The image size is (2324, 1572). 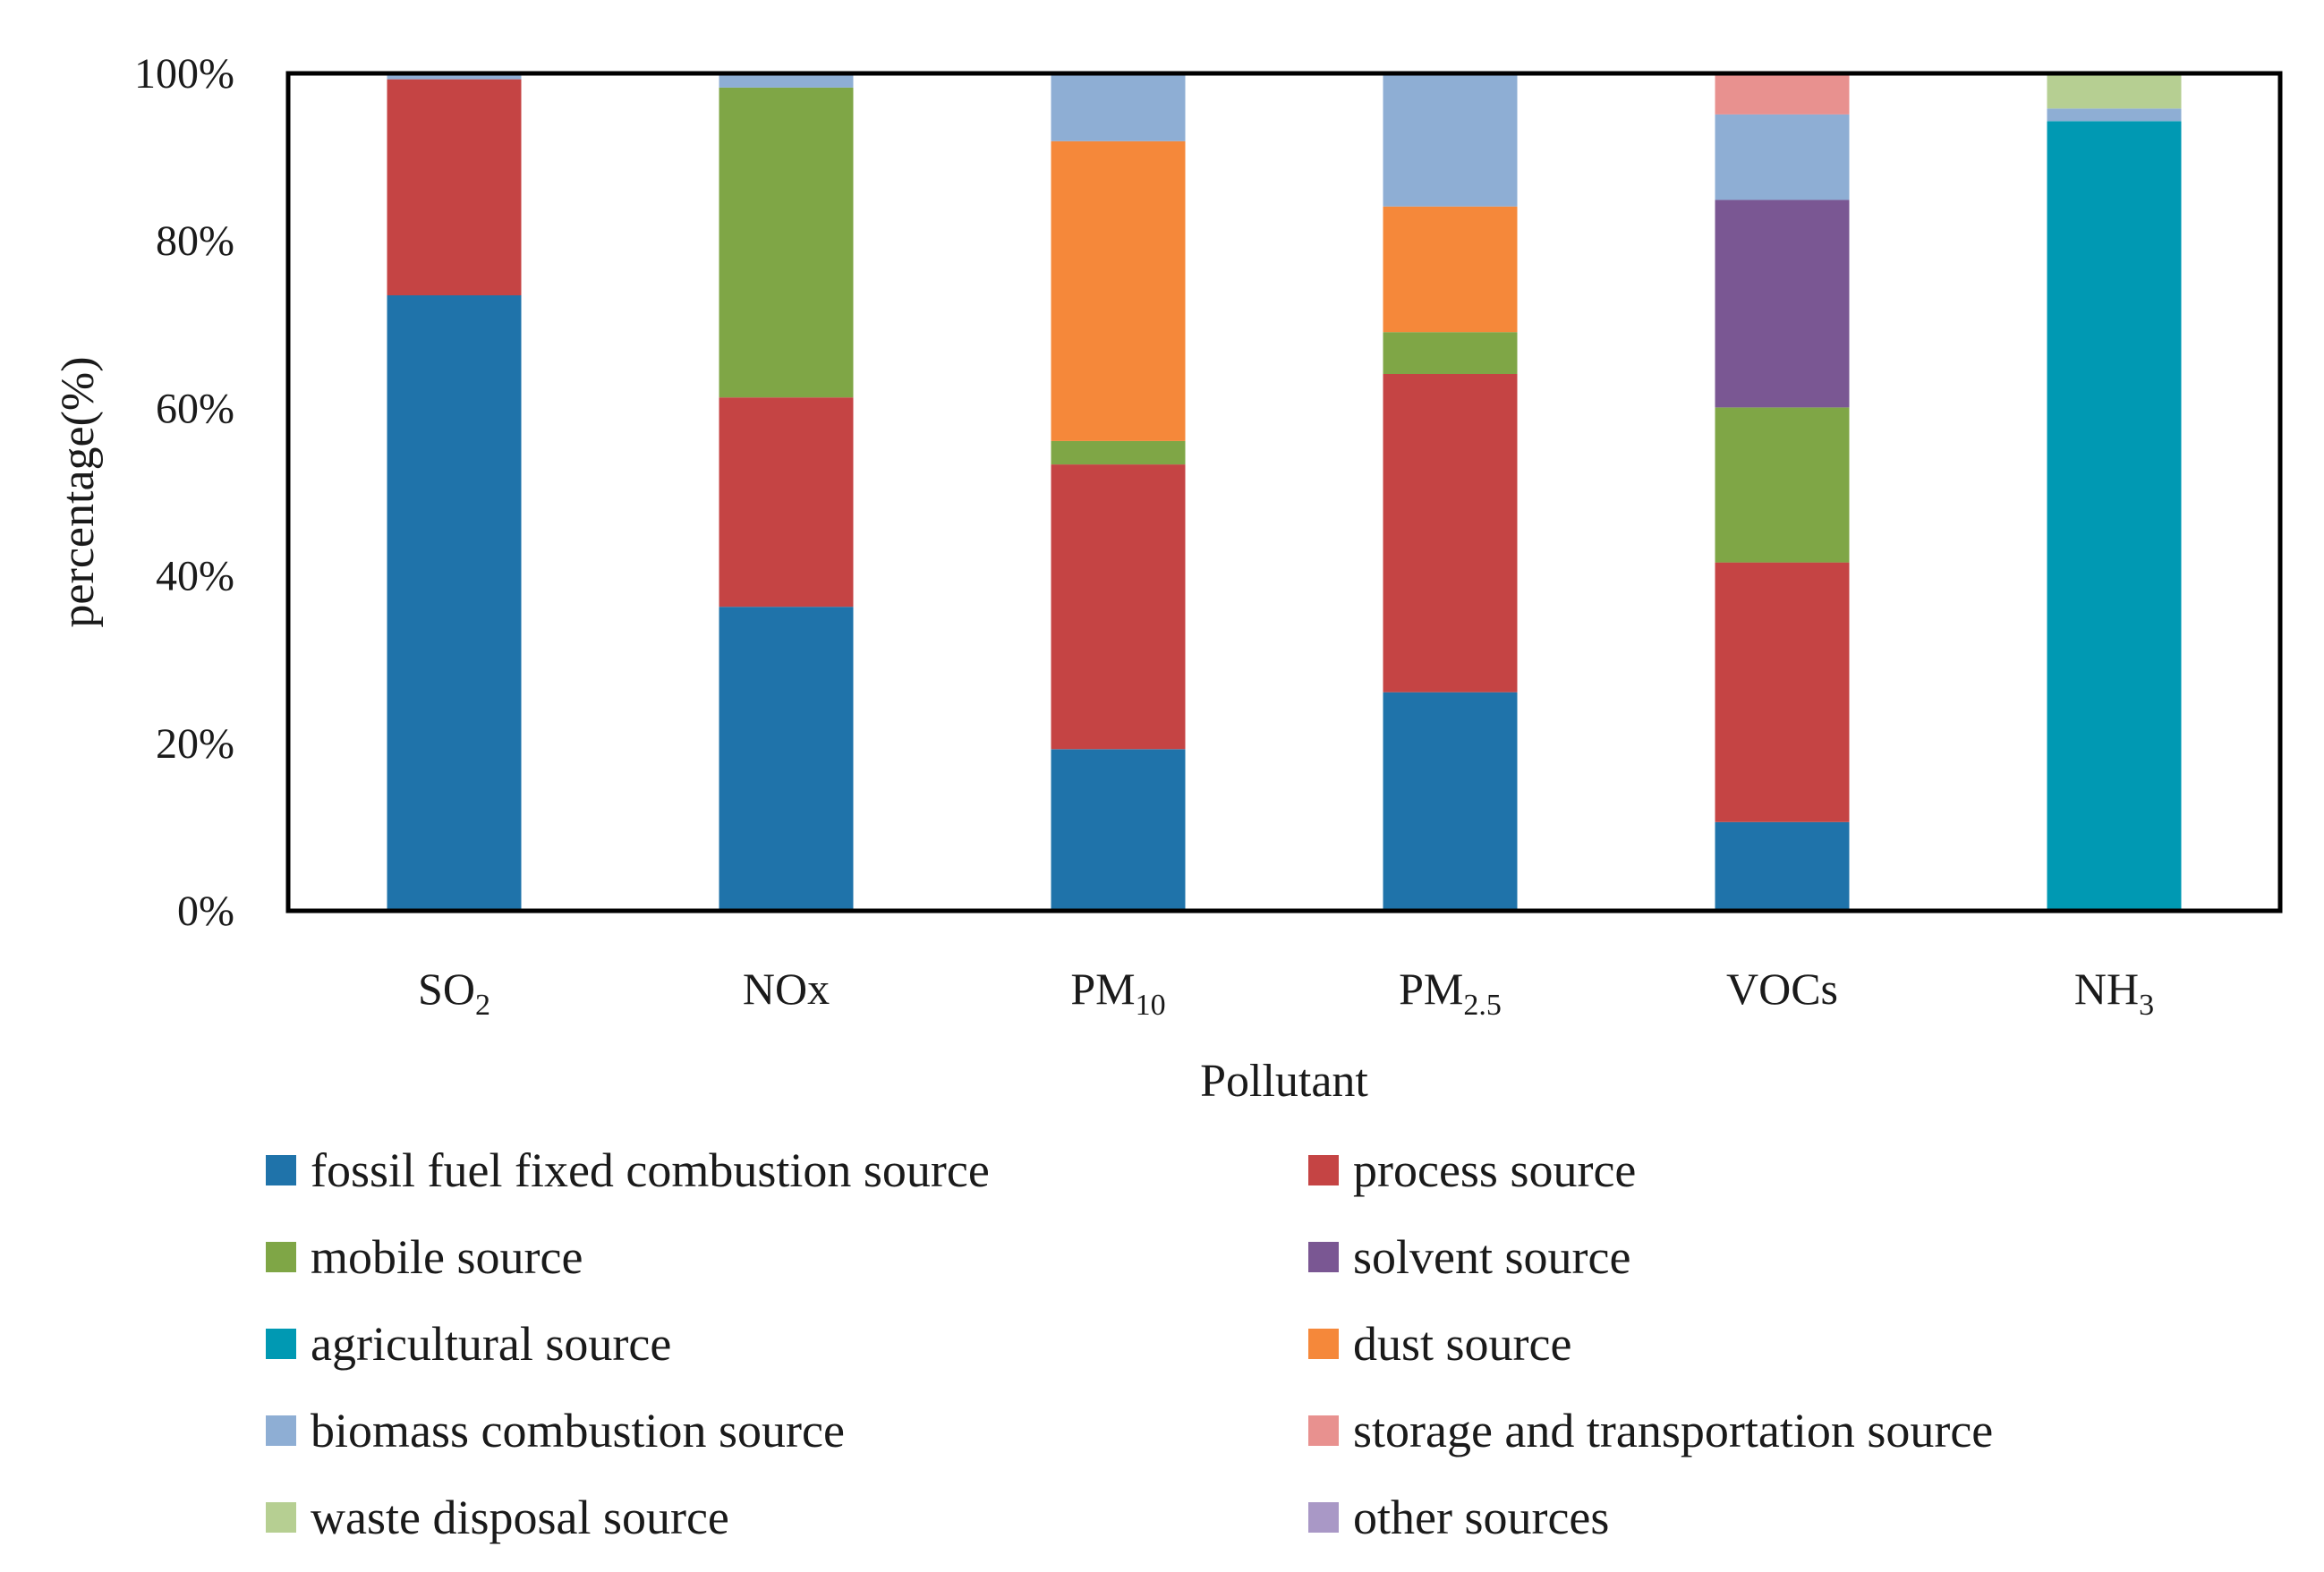 I want to click on legend-item-mobile-source: mobile source, so click(x=424, y=1257).